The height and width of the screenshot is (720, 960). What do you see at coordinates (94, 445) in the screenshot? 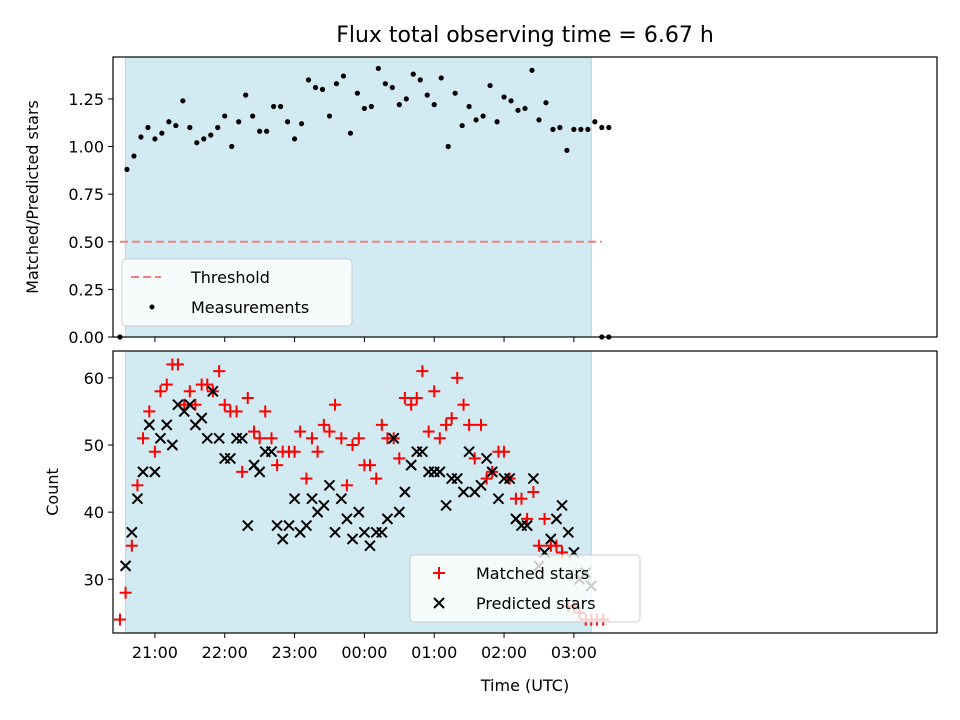
I see `y-tick-label: 50` at bounding box center [94, 445].